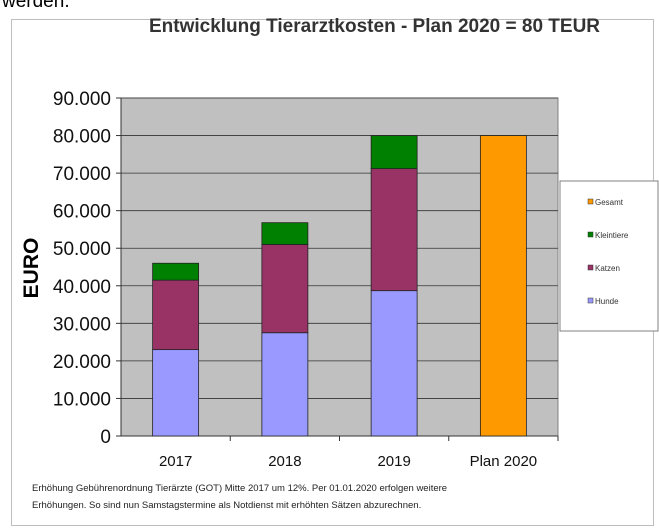 This screenshot has width=659, height=532. Describe the element at coordinates (607, 301) in the screenshot. I see `legend-label: Hunde` at that location.